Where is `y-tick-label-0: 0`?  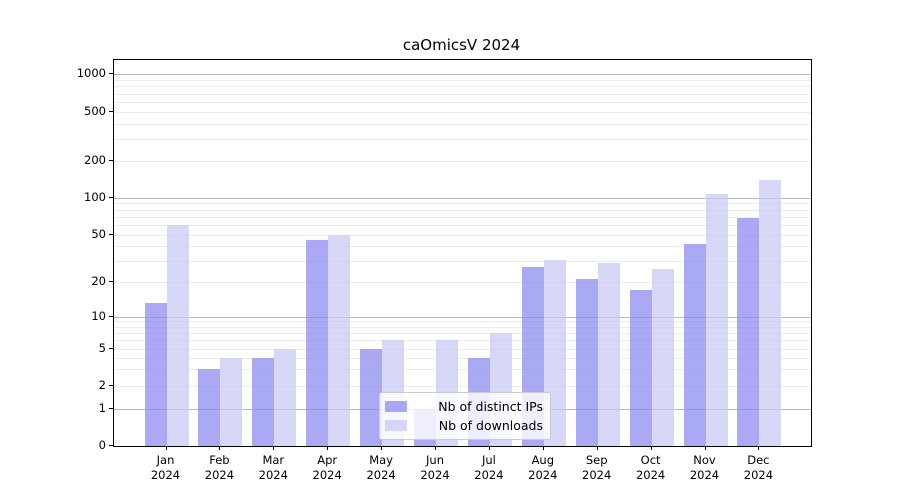
y-tick-label-0: 0 is located at coordinates (102, 444).